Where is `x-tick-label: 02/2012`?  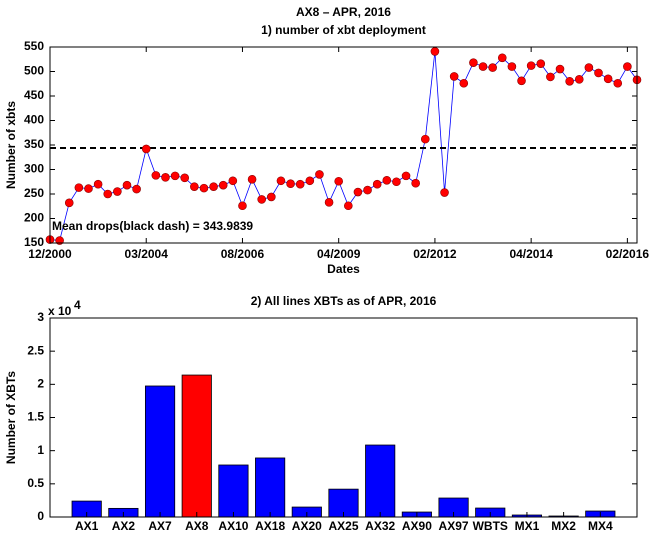
x-tick-label: 02/2012 is located at coordinates (435, 254).